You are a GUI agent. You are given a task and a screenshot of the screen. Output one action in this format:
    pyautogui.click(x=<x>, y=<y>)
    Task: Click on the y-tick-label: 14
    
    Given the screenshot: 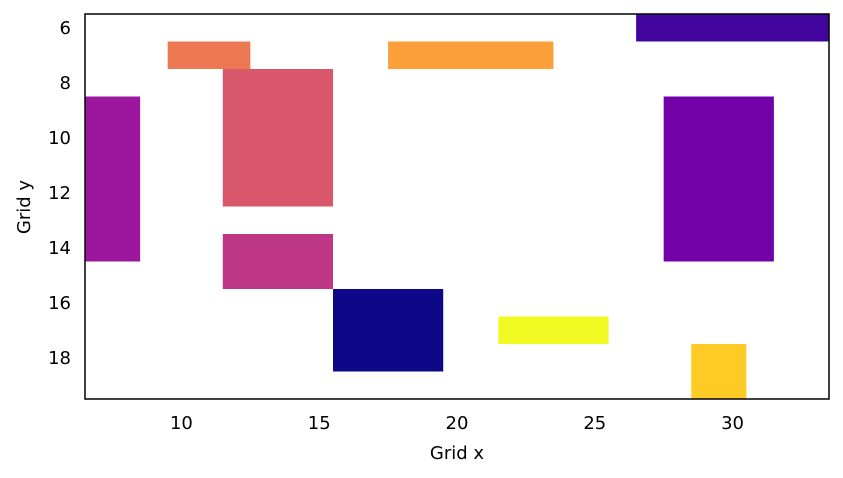 What is the action you would take?
    pyautogui.click(x=59, y=248)
    